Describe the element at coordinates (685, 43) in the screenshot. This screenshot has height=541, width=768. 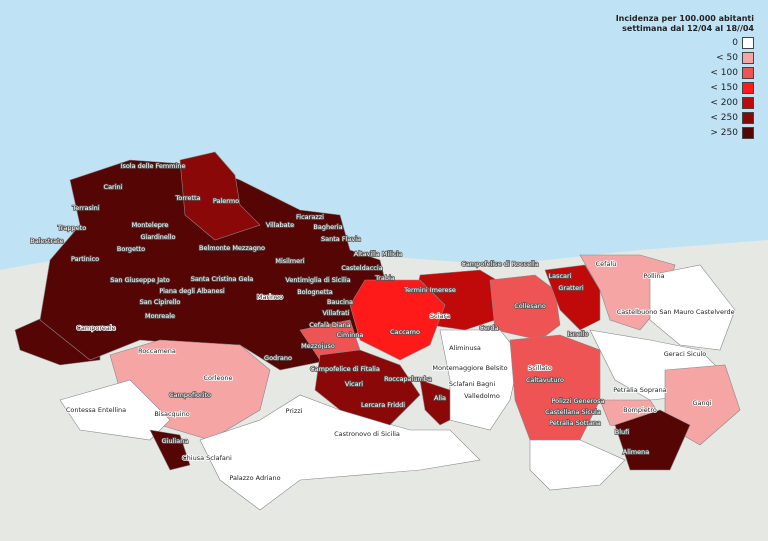
I see `legend-item: 0` at that location.